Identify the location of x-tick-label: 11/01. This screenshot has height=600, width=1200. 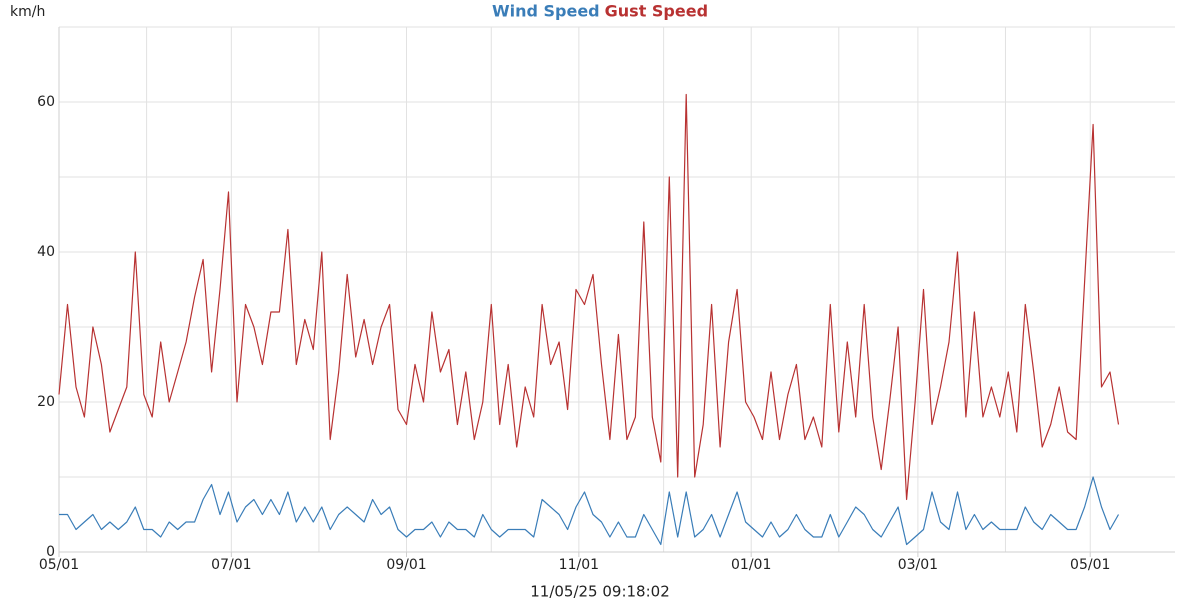
(579, 565).